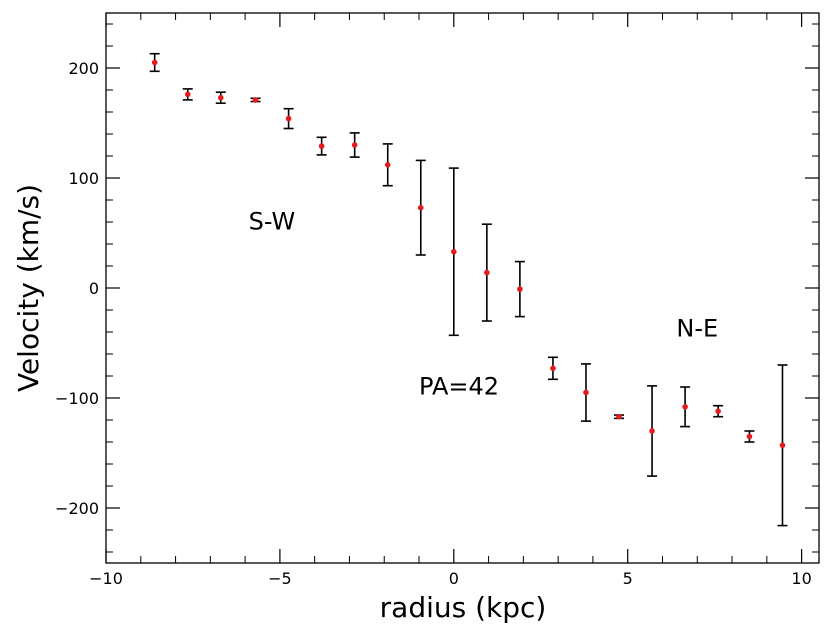  Describe the element at coordinates (106, 578) in the screenshot. I see `x-tick-label: −10` at that location.